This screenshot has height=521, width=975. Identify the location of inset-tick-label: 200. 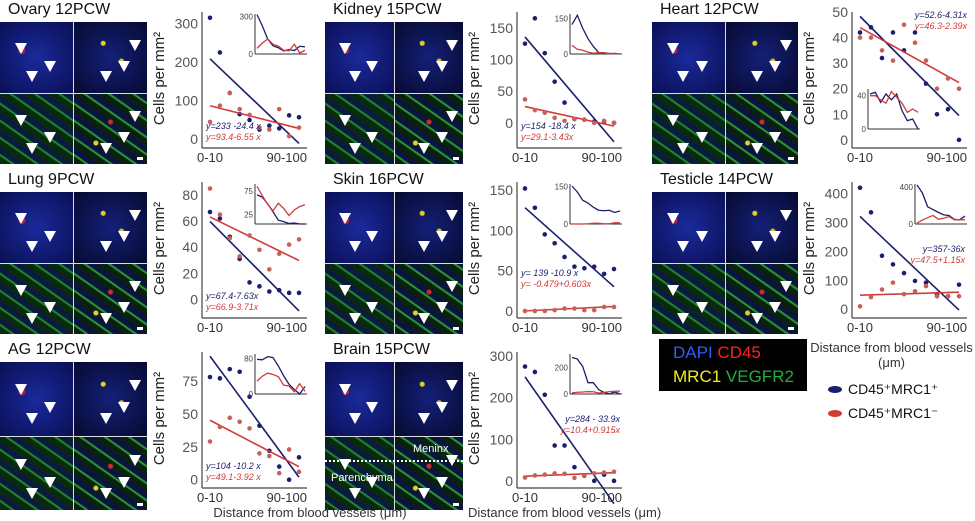
(562, 367).